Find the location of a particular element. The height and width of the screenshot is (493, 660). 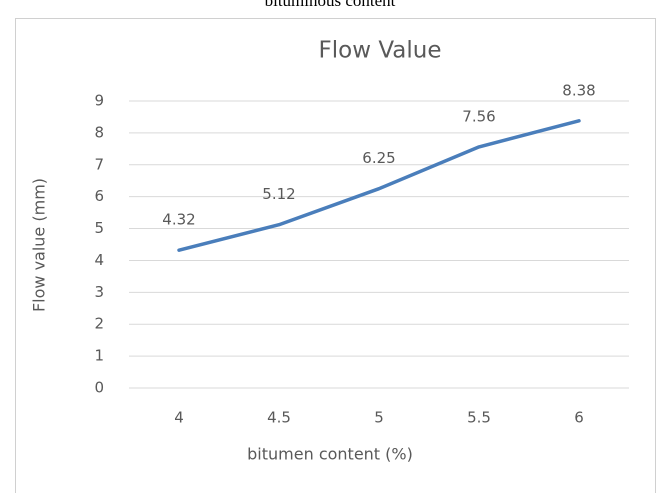

x-axis-label: bitumen content (%) is located at coordinates (330, 454).